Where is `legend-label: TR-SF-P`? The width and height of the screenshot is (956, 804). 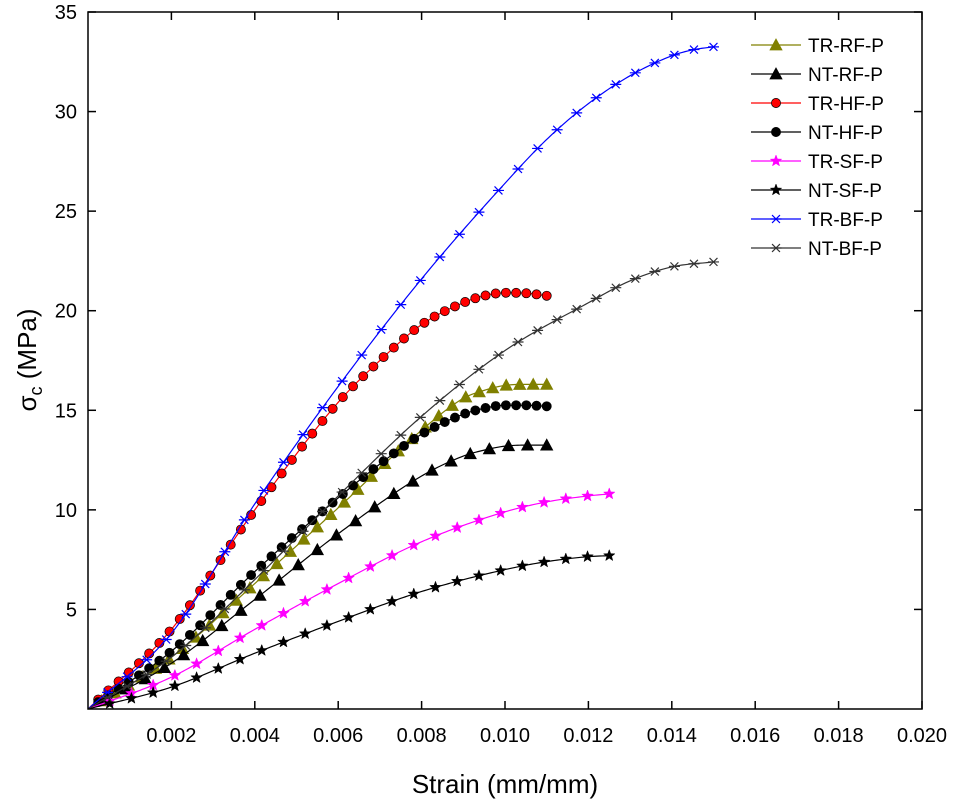 legend-label: TR-SF-P is located at coordinates (845, 162).